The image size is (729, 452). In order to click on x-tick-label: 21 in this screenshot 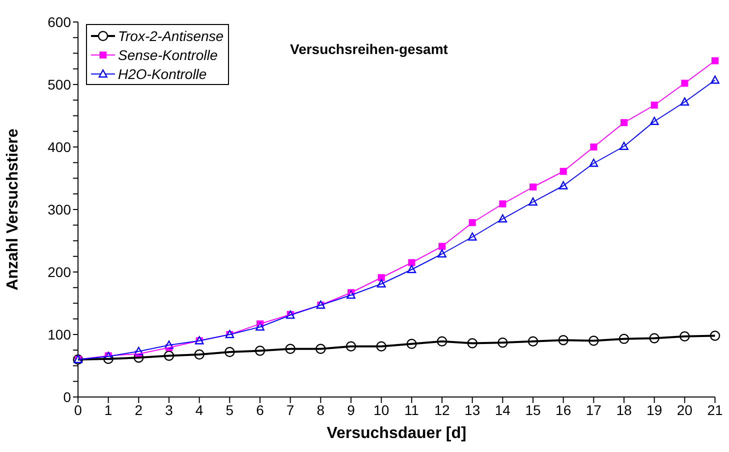, I will do `click(715, 410)`.